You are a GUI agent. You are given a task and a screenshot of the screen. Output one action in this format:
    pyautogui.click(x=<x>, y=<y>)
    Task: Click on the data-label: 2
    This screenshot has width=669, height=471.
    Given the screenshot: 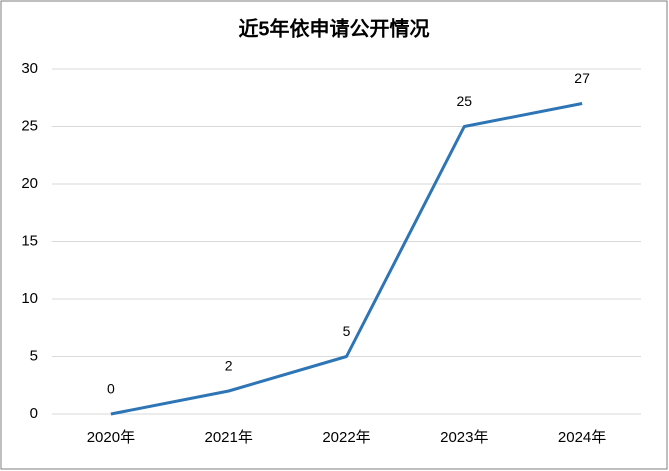 What is the action you would take?
    pyautogui.click(x=229, y=366)
    